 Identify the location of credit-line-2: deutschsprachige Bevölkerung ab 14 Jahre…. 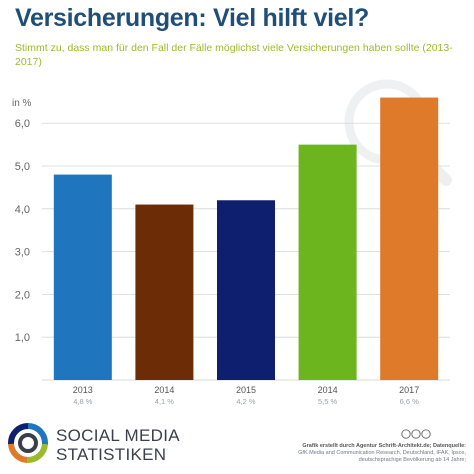
(412, 460).